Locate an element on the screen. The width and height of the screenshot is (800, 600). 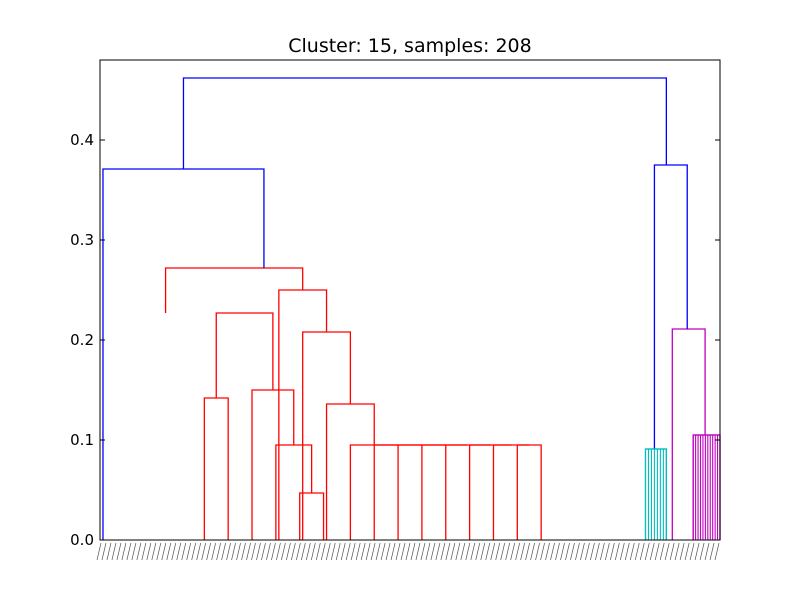
y-tick-label-4: 0.4 is located at coordinates (82, 140).